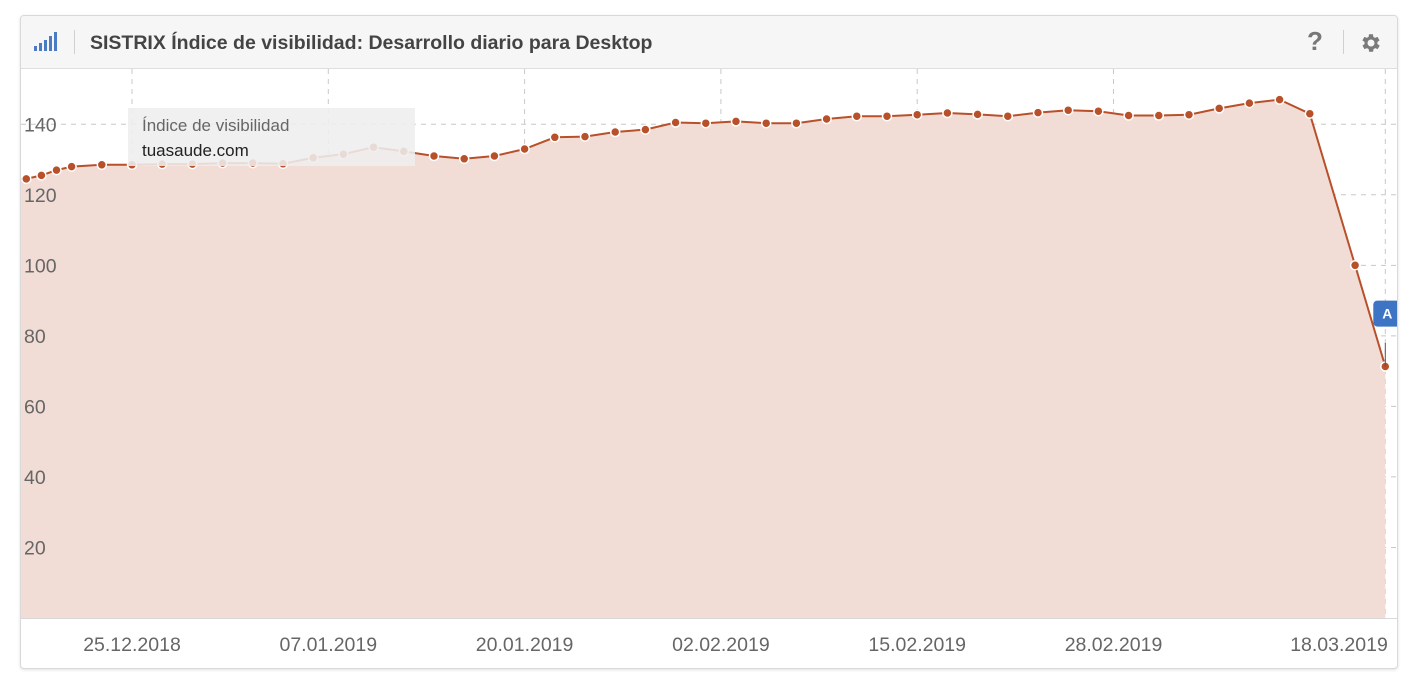  I want to click on x-tick-label: 25.12.2018, so click(132, 645).